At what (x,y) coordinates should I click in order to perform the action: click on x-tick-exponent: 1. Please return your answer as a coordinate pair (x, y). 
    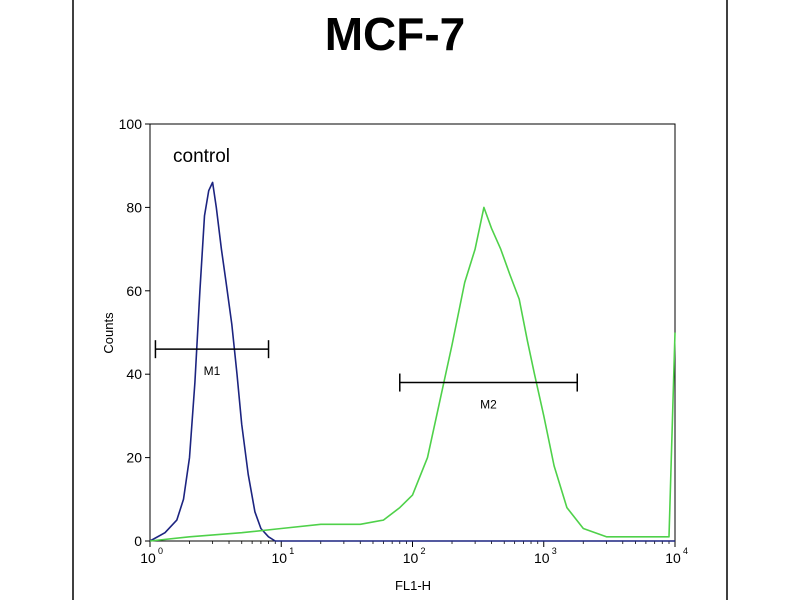
    Looking at the image, I should click on (291, 551).